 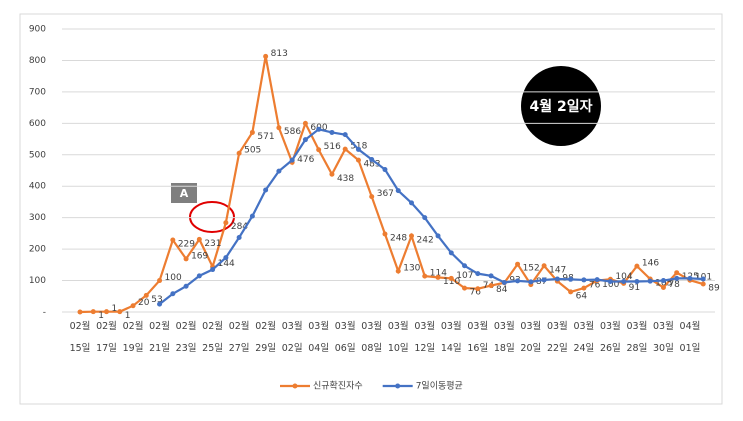 I want to click on data-label: 76, so click(x=595, y=286).